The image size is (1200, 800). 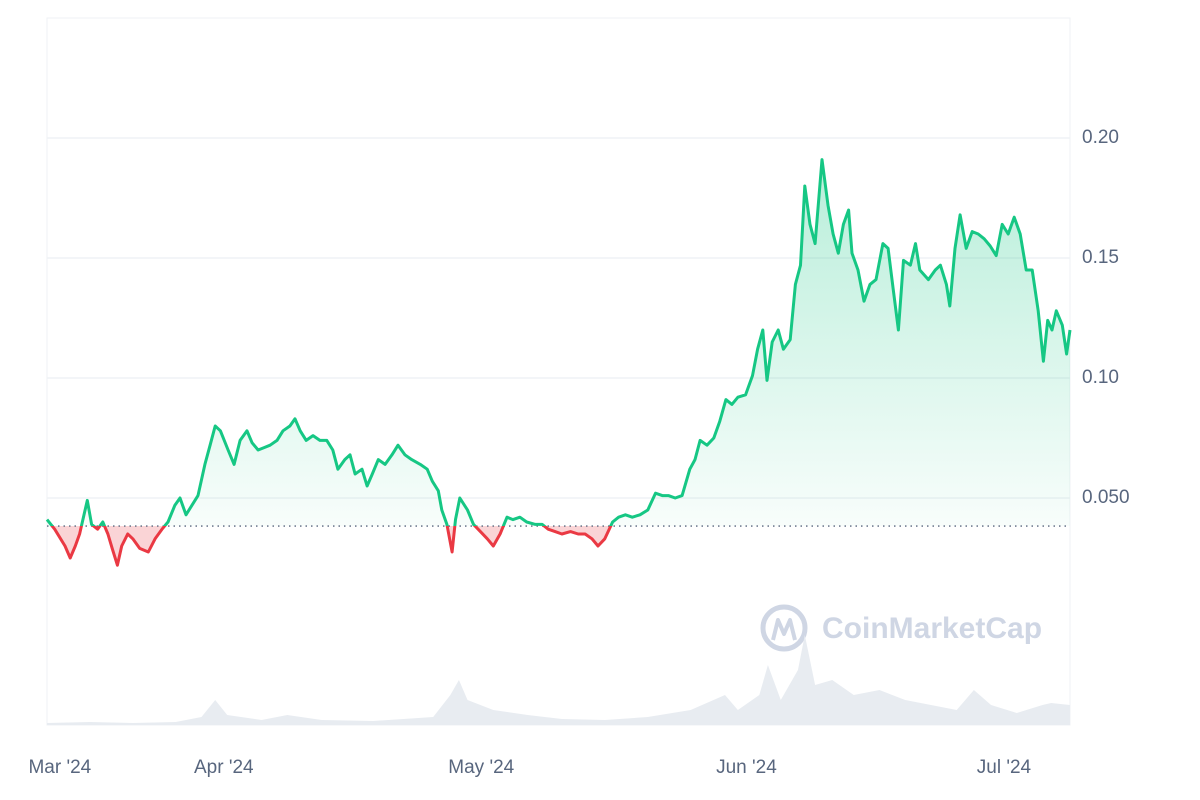 What do you see at coordinates (558, 680) in the screenshot?
I see `volume-area` at bounding box center [558, 680].